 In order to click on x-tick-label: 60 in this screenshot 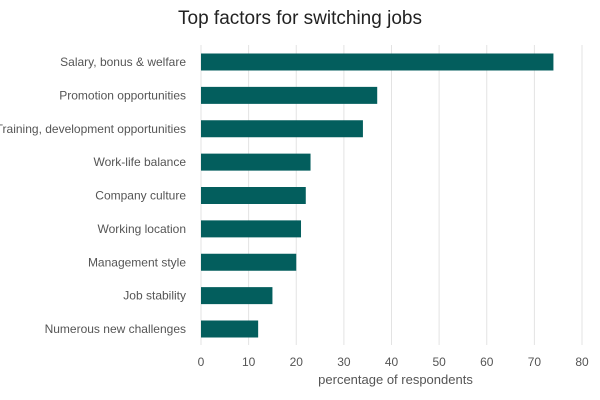, I will do `click(487, 362)`.